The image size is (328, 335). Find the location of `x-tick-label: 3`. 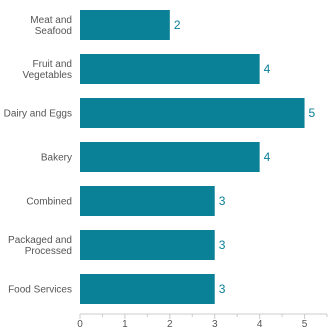

x-tick-label: 3 is located at coordinates (215, 324).